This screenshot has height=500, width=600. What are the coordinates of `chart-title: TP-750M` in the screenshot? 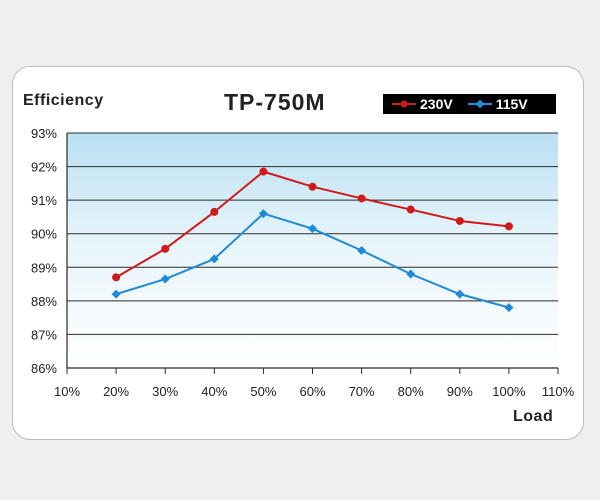 It's located at (275, 102).